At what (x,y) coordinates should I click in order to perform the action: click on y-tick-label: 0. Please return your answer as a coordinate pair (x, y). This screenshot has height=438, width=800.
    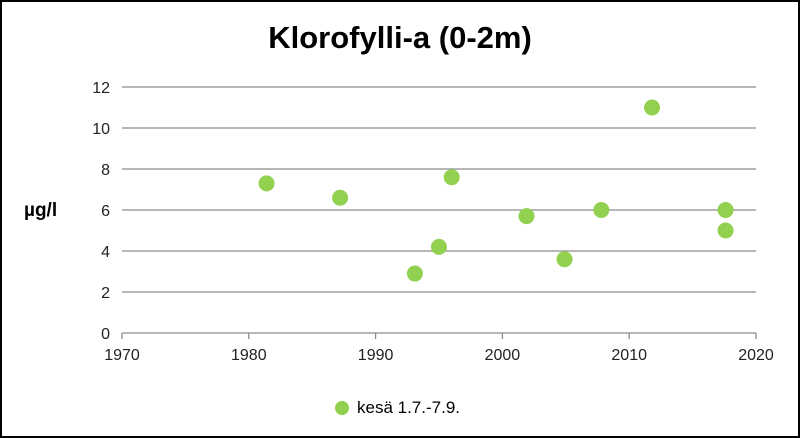
    Looking at the image, I should click on (105, 334).